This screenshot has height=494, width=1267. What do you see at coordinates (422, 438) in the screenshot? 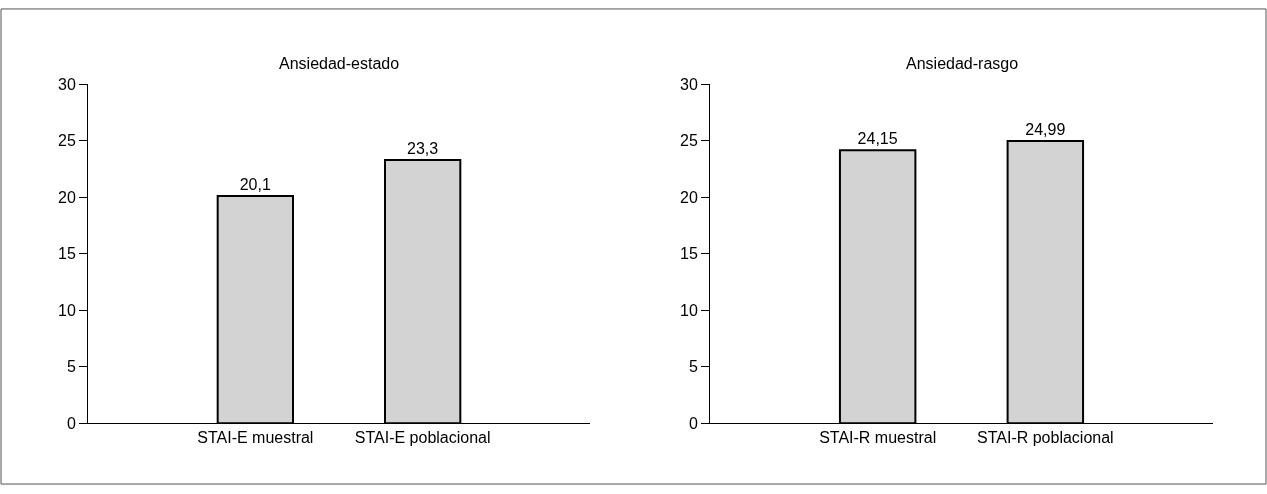
I see `x-tick-label: STAI-E poblacional` at bounding box center [422, 438].